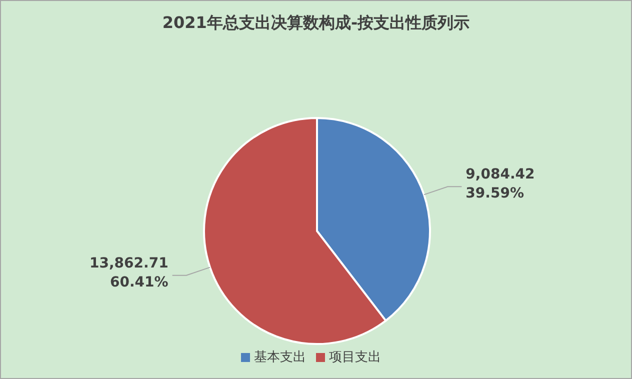  I want to click on legend-label: 项目支出, so click(355, 357).